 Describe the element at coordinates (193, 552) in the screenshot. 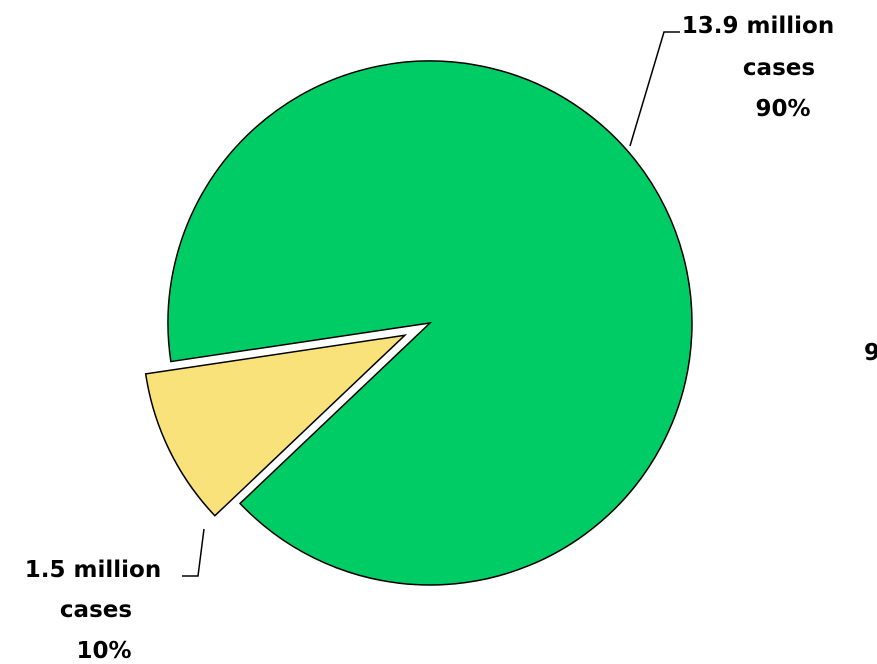

I see `leader-line-small-slice` at that location.